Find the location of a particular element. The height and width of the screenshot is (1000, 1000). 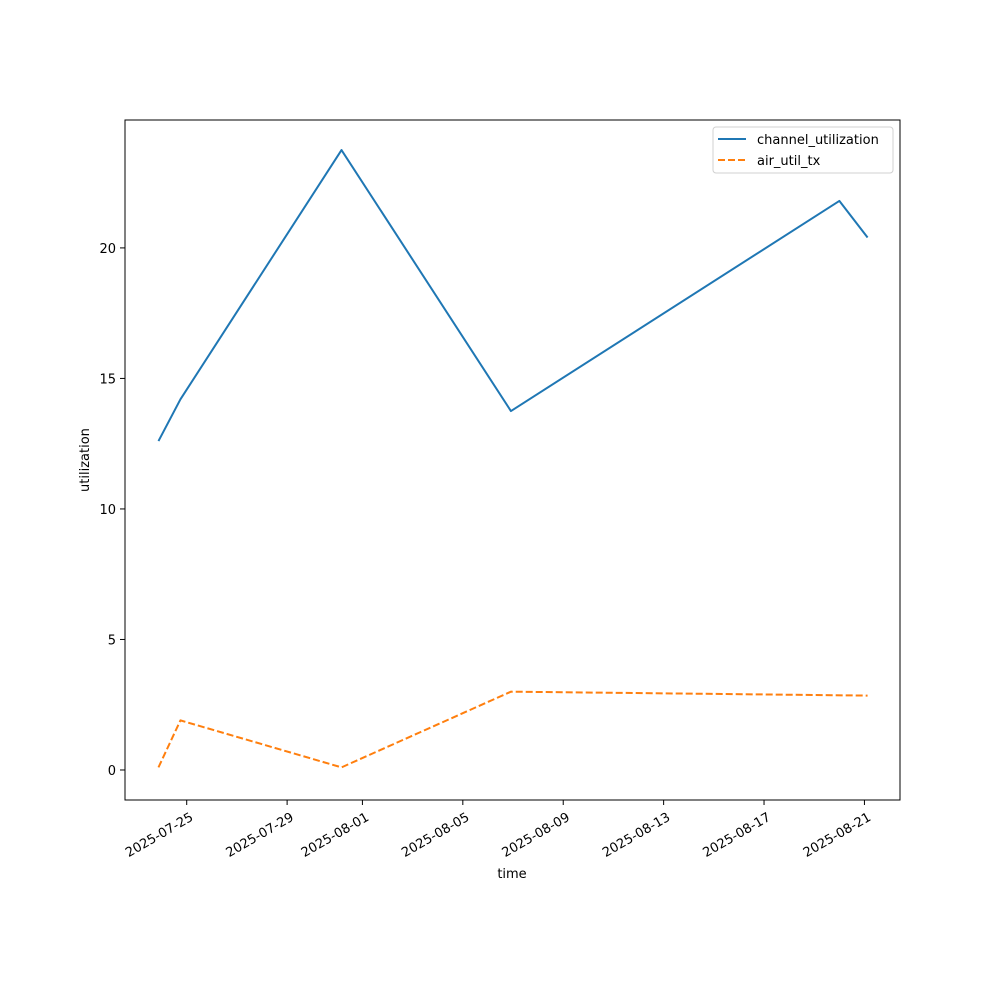

y-axis: 0 5 10 15 20 is located at coordinates (112, 510).